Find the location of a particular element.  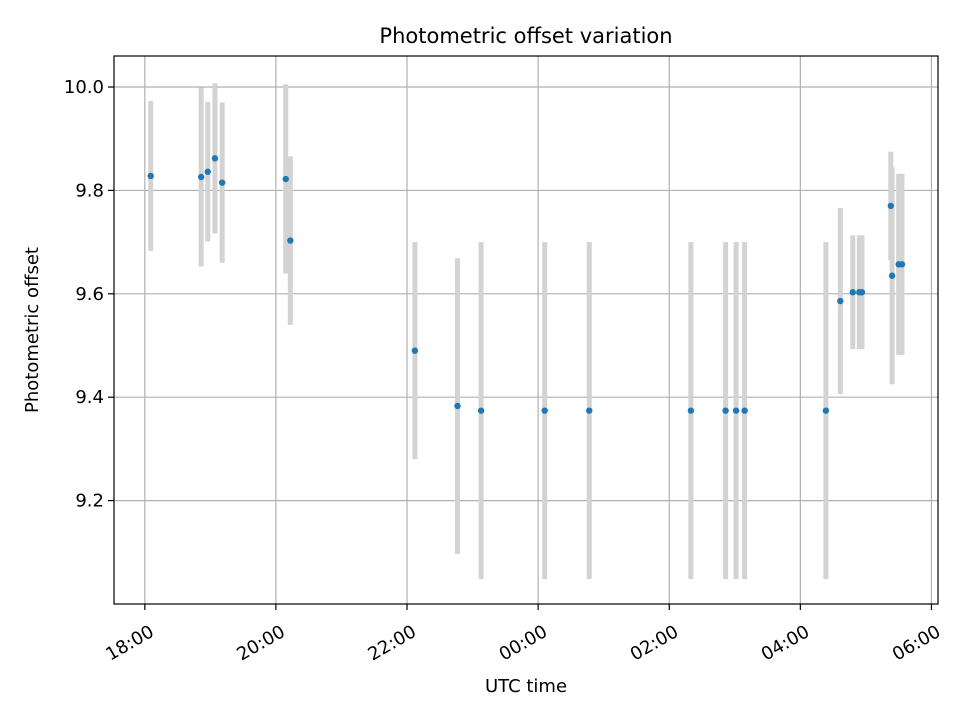

chart-title: Photometric offset variation is located at coordinates (525, 36).